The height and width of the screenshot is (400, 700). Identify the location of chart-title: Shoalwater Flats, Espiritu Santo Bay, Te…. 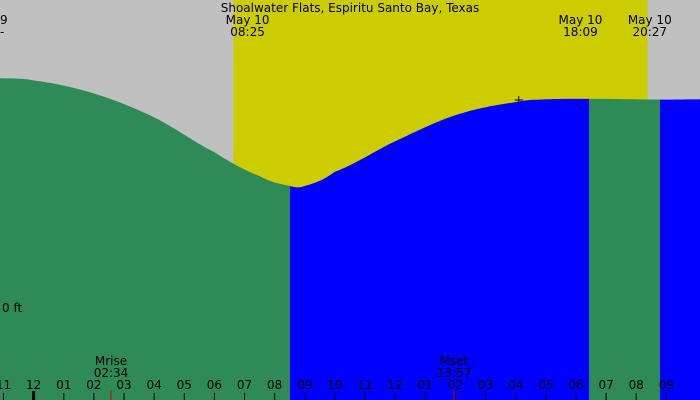
(350, 8).